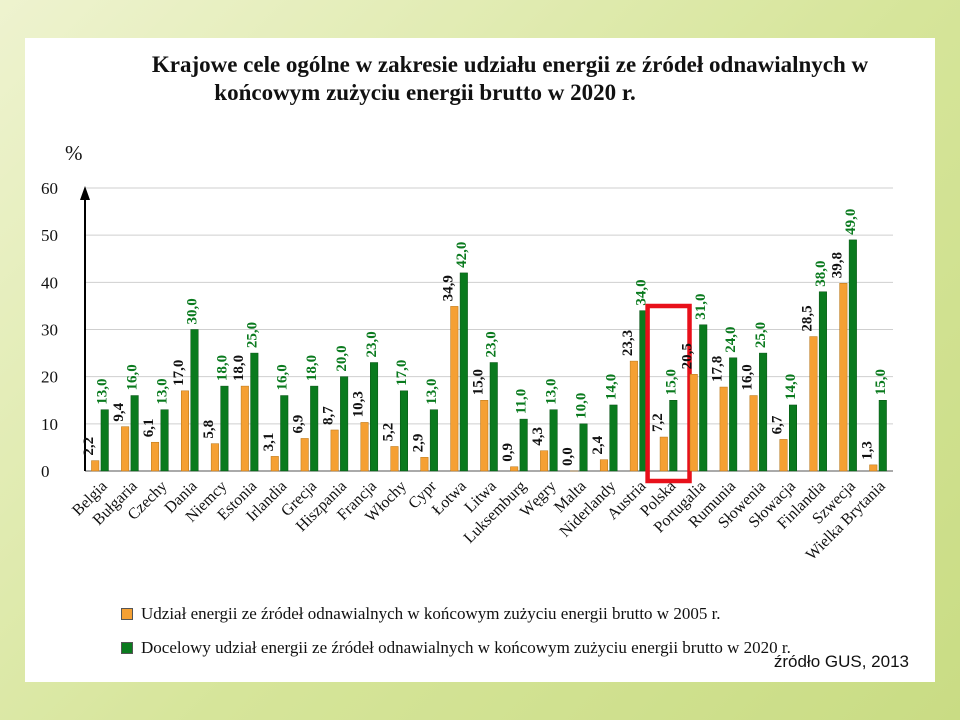  What do you see at coordinates (329, 415) in the screenshot?
I see `data-label-2005: 8,7` at bounding box center [329, 415].